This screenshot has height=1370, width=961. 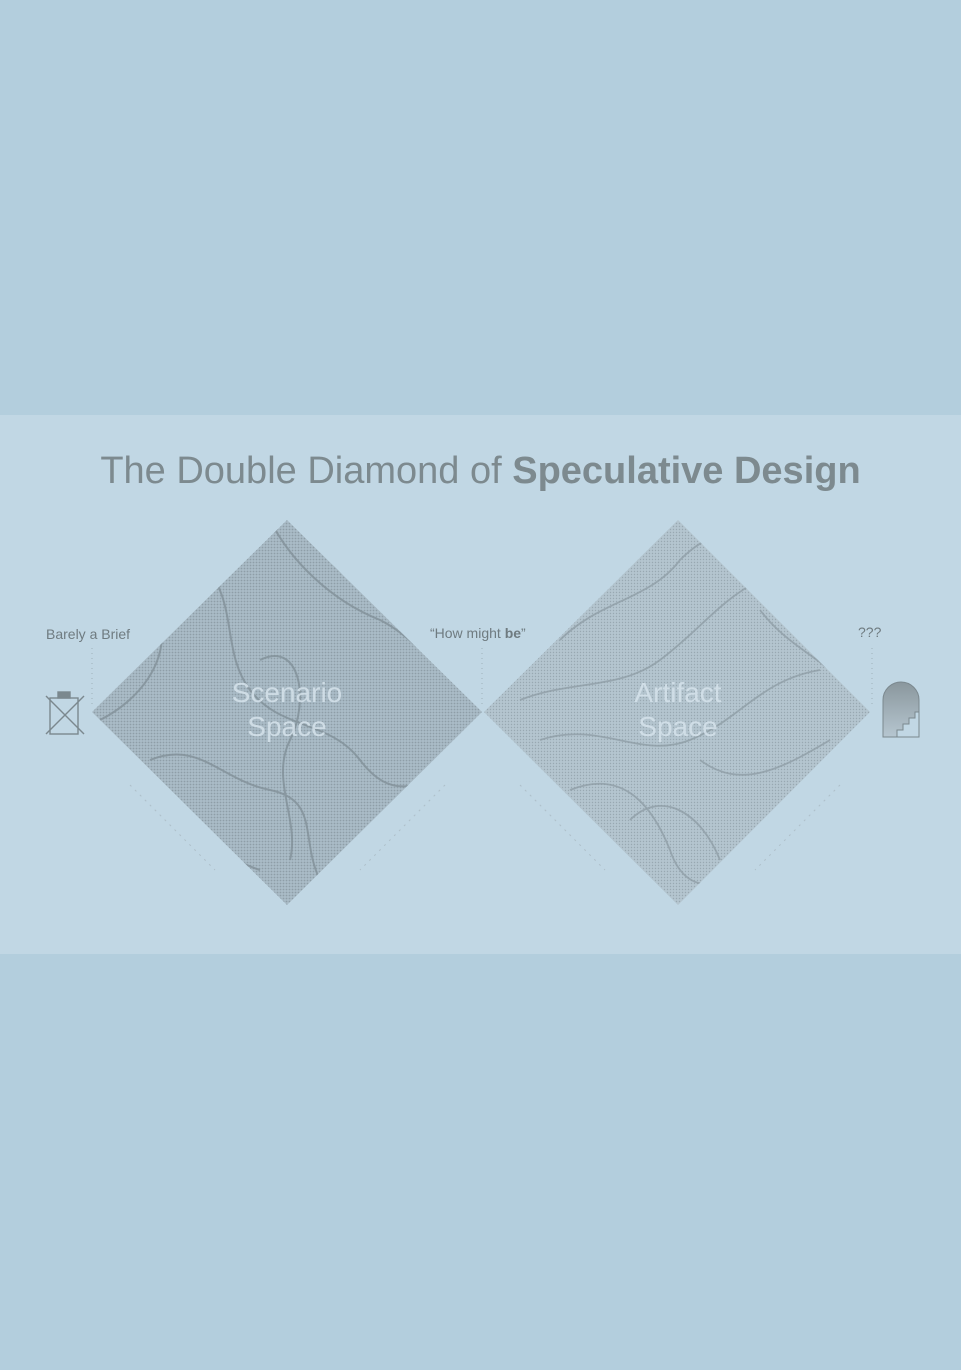 What do you see at coordinates (513, 633) in the screenshot?
I see `middle-label-bold: be` at bounding box center [513, 633].